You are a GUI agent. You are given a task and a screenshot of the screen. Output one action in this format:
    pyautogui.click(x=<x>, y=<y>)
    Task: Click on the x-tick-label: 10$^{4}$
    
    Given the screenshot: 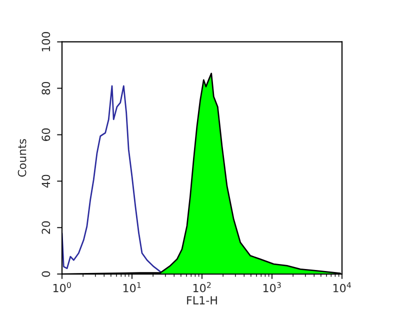 What is the action you would take?
    pyautogui.click(x=342, y=287)
    